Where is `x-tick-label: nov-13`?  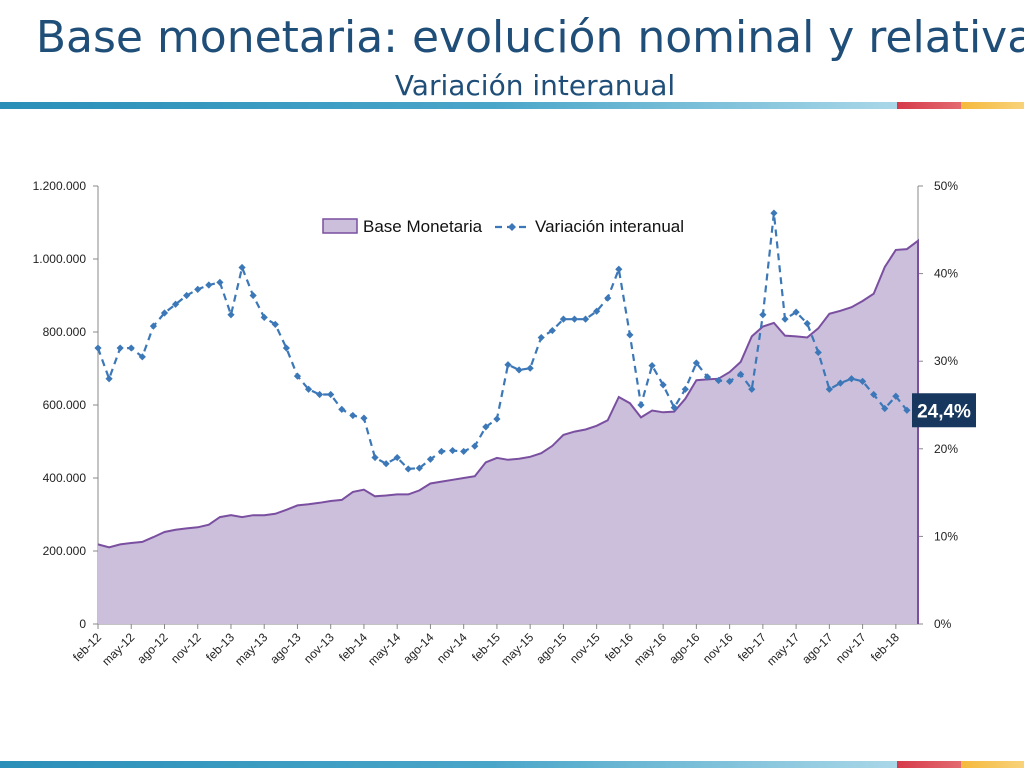
x-tick-label: nov-13 is located at coordinates (319, 648).